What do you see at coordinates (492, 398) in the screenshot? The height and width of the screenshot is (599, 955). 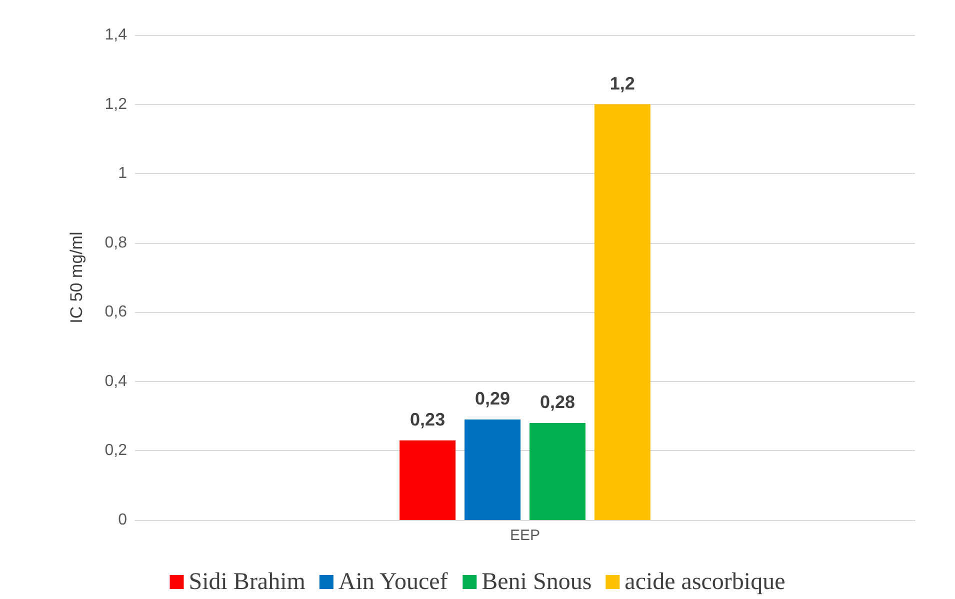 I see `data-label: 0,29` at bounding box center [492, 398].